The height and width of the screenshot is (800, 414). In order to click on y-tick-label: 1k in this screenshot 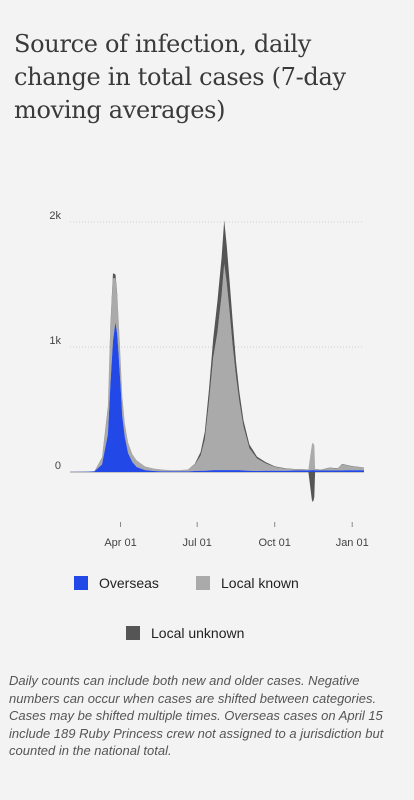, I will do `click(55, 341)`.